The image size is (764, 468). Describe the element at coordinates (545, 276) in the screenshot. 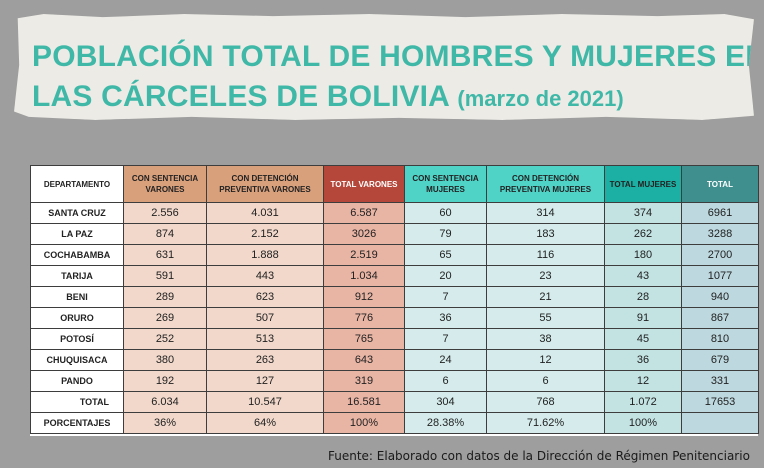

I see `cell-detencion-mujeres: 23` at that location.